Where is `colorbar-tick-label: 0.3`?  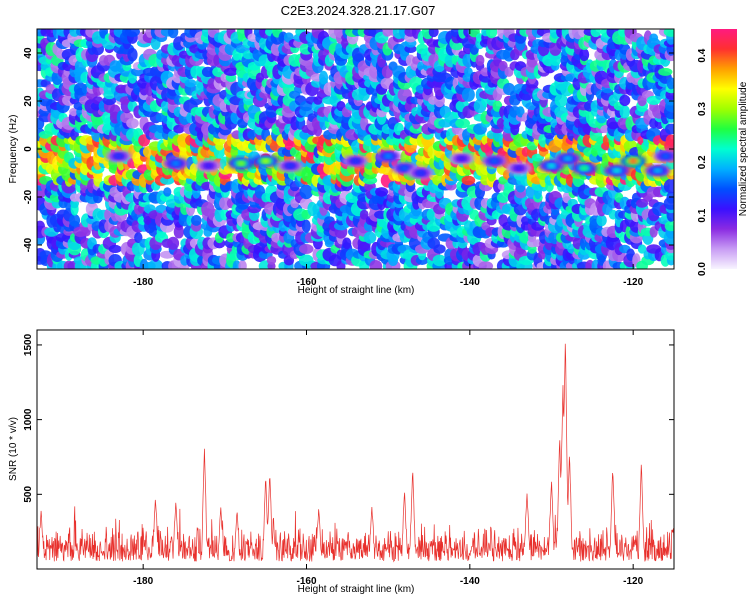 colorbar-tick-label: 0.3 is located at coordinates (702, 109).